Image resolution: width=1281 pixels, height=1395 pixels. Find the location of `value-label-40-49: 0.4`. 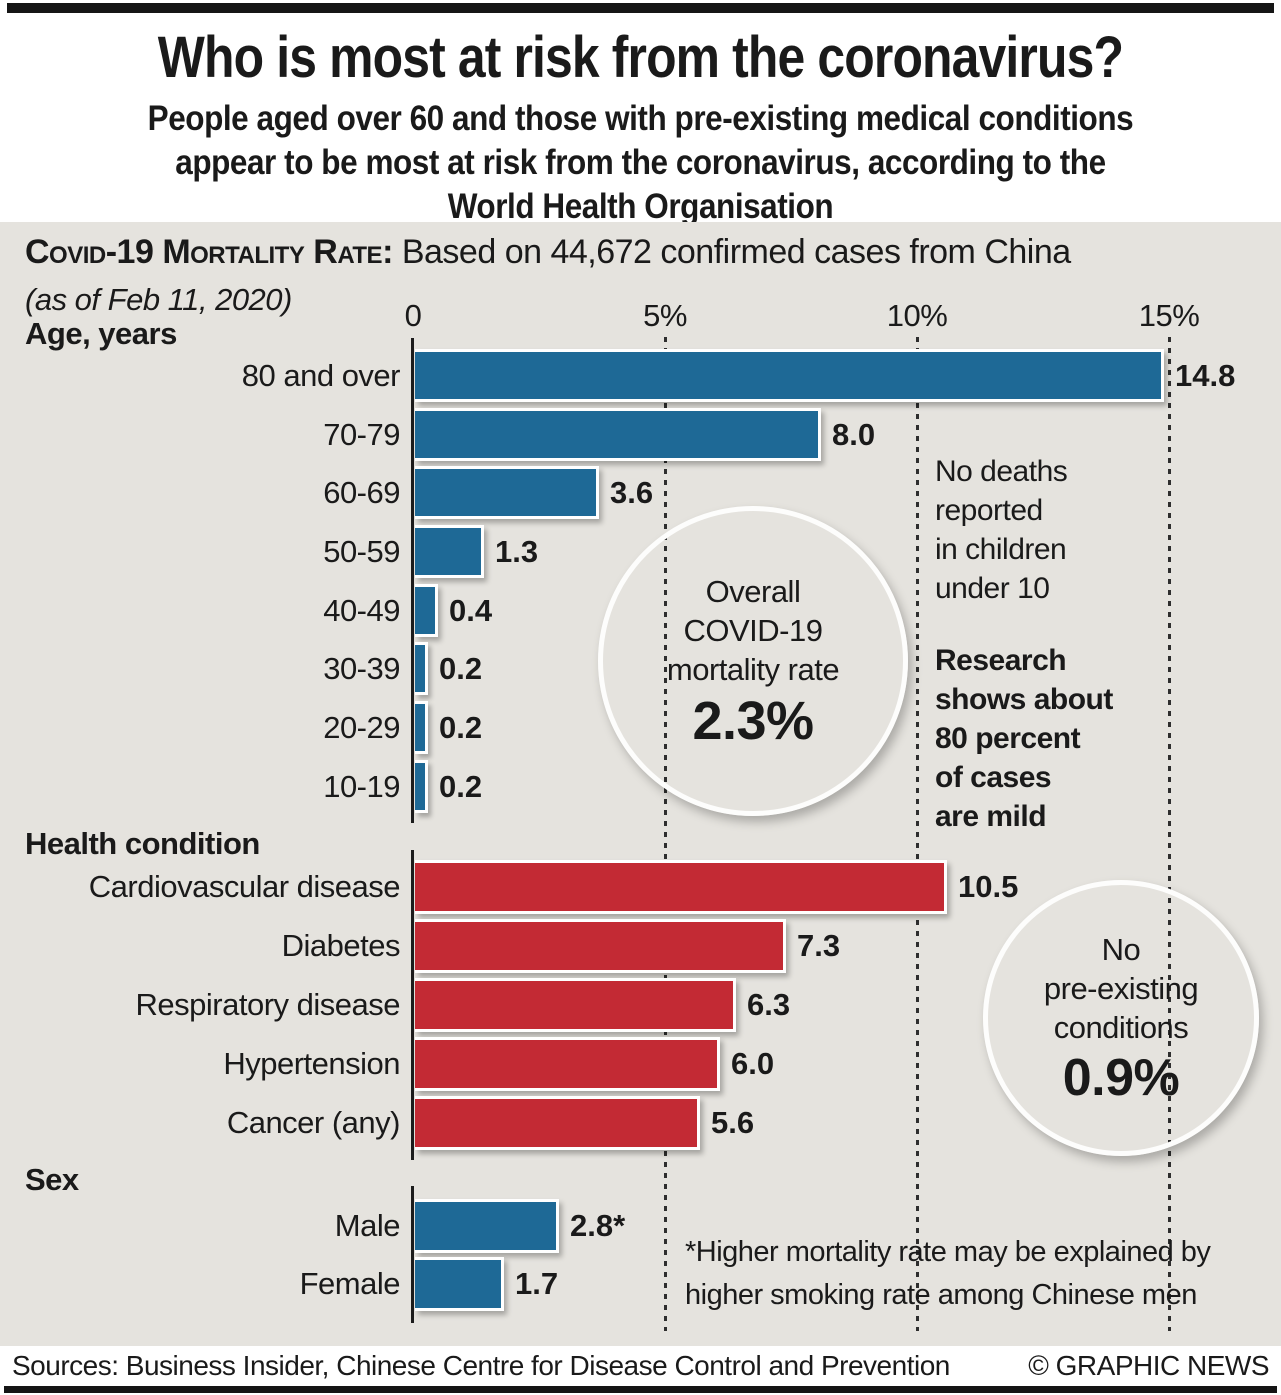

value-label-40-49: 0.4 is located at coordinates (471, 610).